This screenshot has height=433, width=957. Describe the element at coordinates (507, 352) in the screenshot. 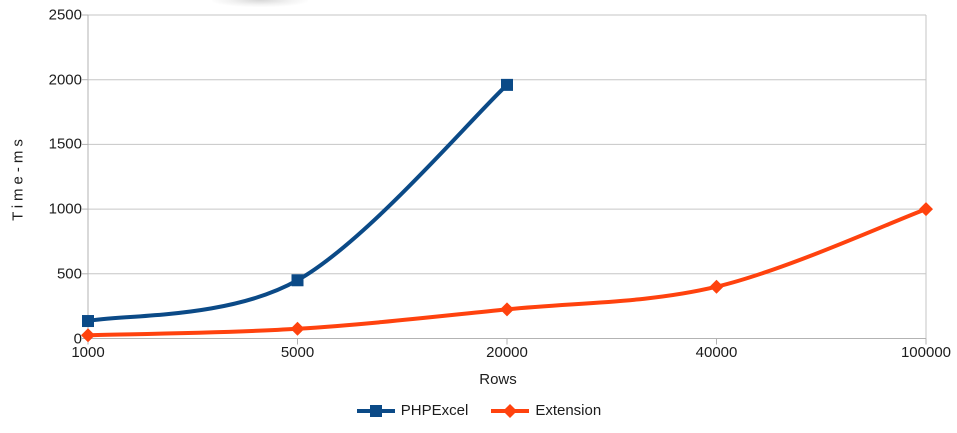

I see `x-tick-label: 20000` at that location.